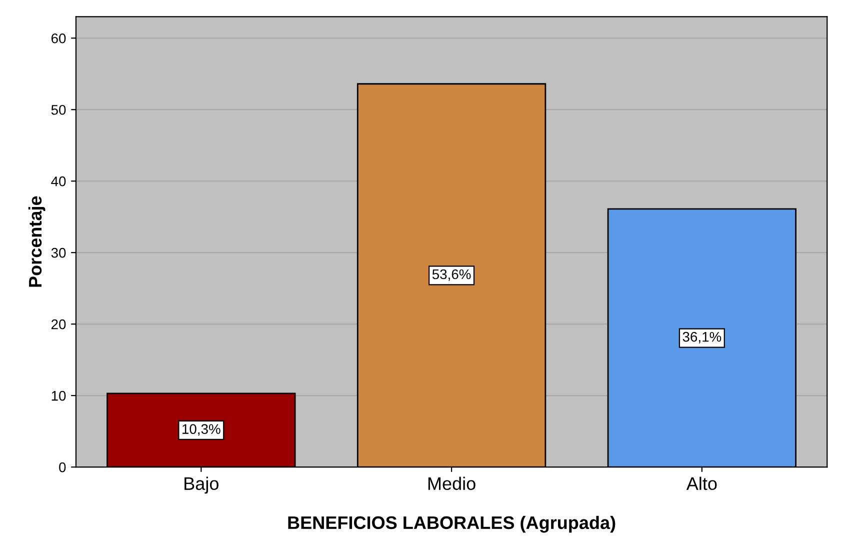 The height and width of the screenshot is (556, 844). I want to click on x-tick-label: Alto, so click(701, 483).